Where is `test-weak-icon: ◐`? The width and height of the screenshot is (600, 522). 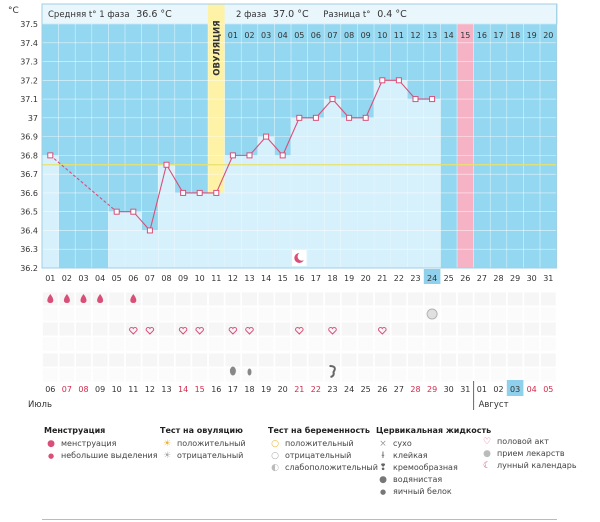
test-weak-icon: ◐ is located at coordinates (275, 468).